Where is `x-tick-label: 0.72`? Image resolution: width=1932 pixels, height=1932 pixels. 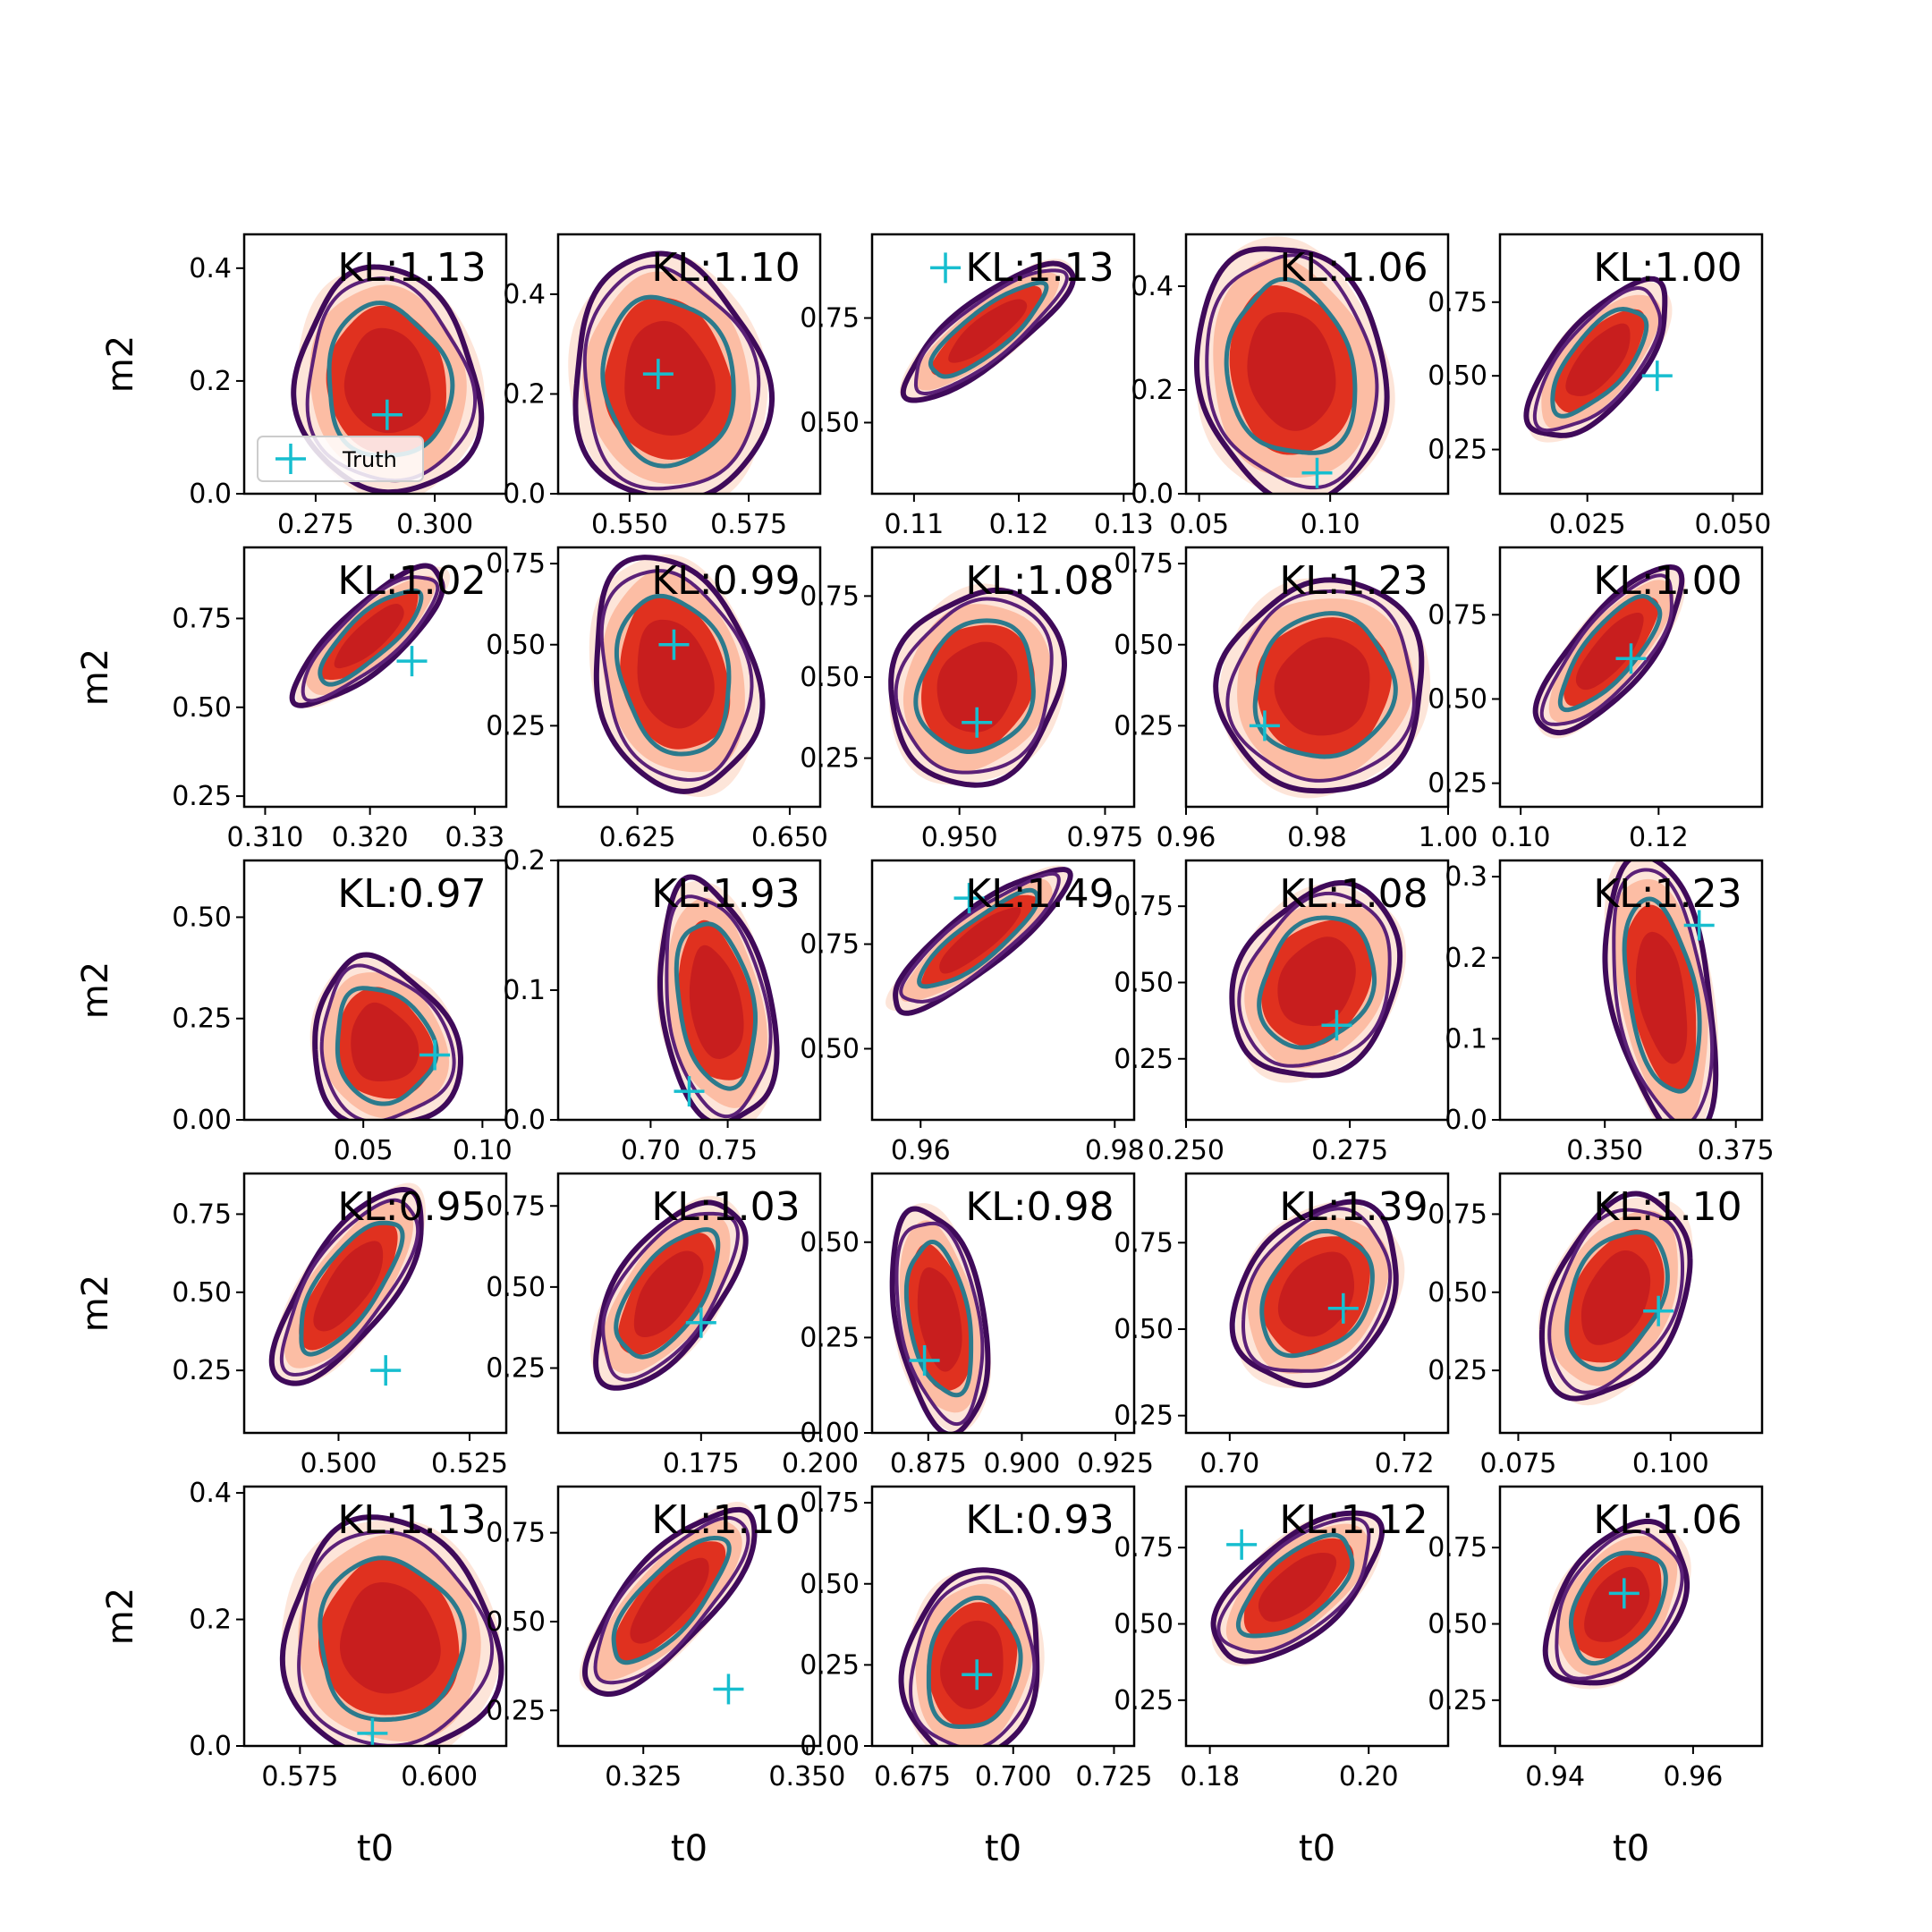 x-tick-label: 0.72 is located at coordinates (1405, 1463).